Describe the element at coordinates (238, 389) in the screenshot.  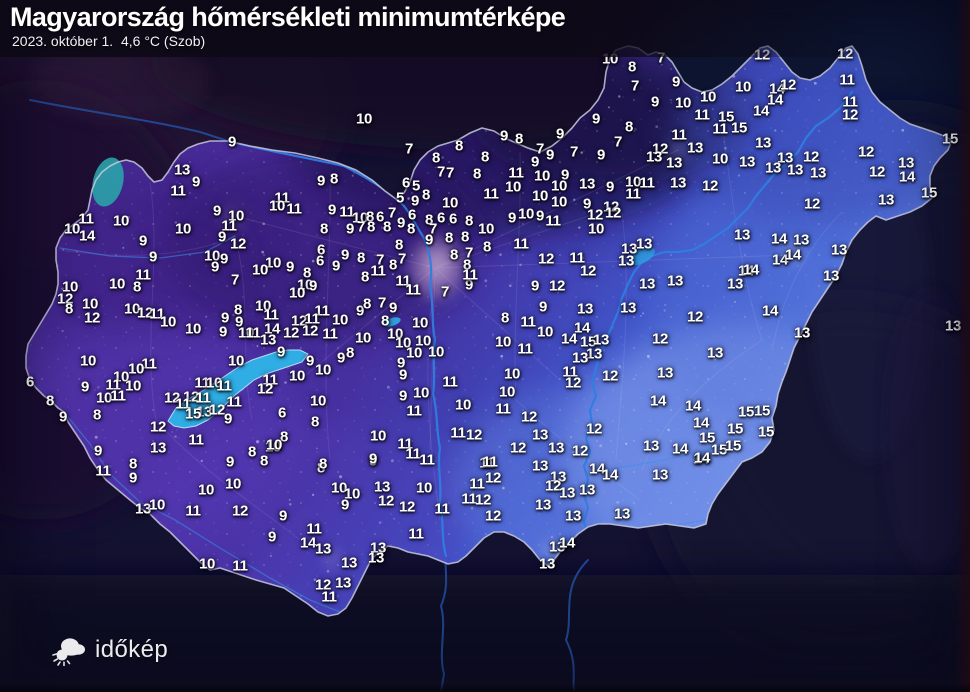
I see `lake-balaton` at that location.